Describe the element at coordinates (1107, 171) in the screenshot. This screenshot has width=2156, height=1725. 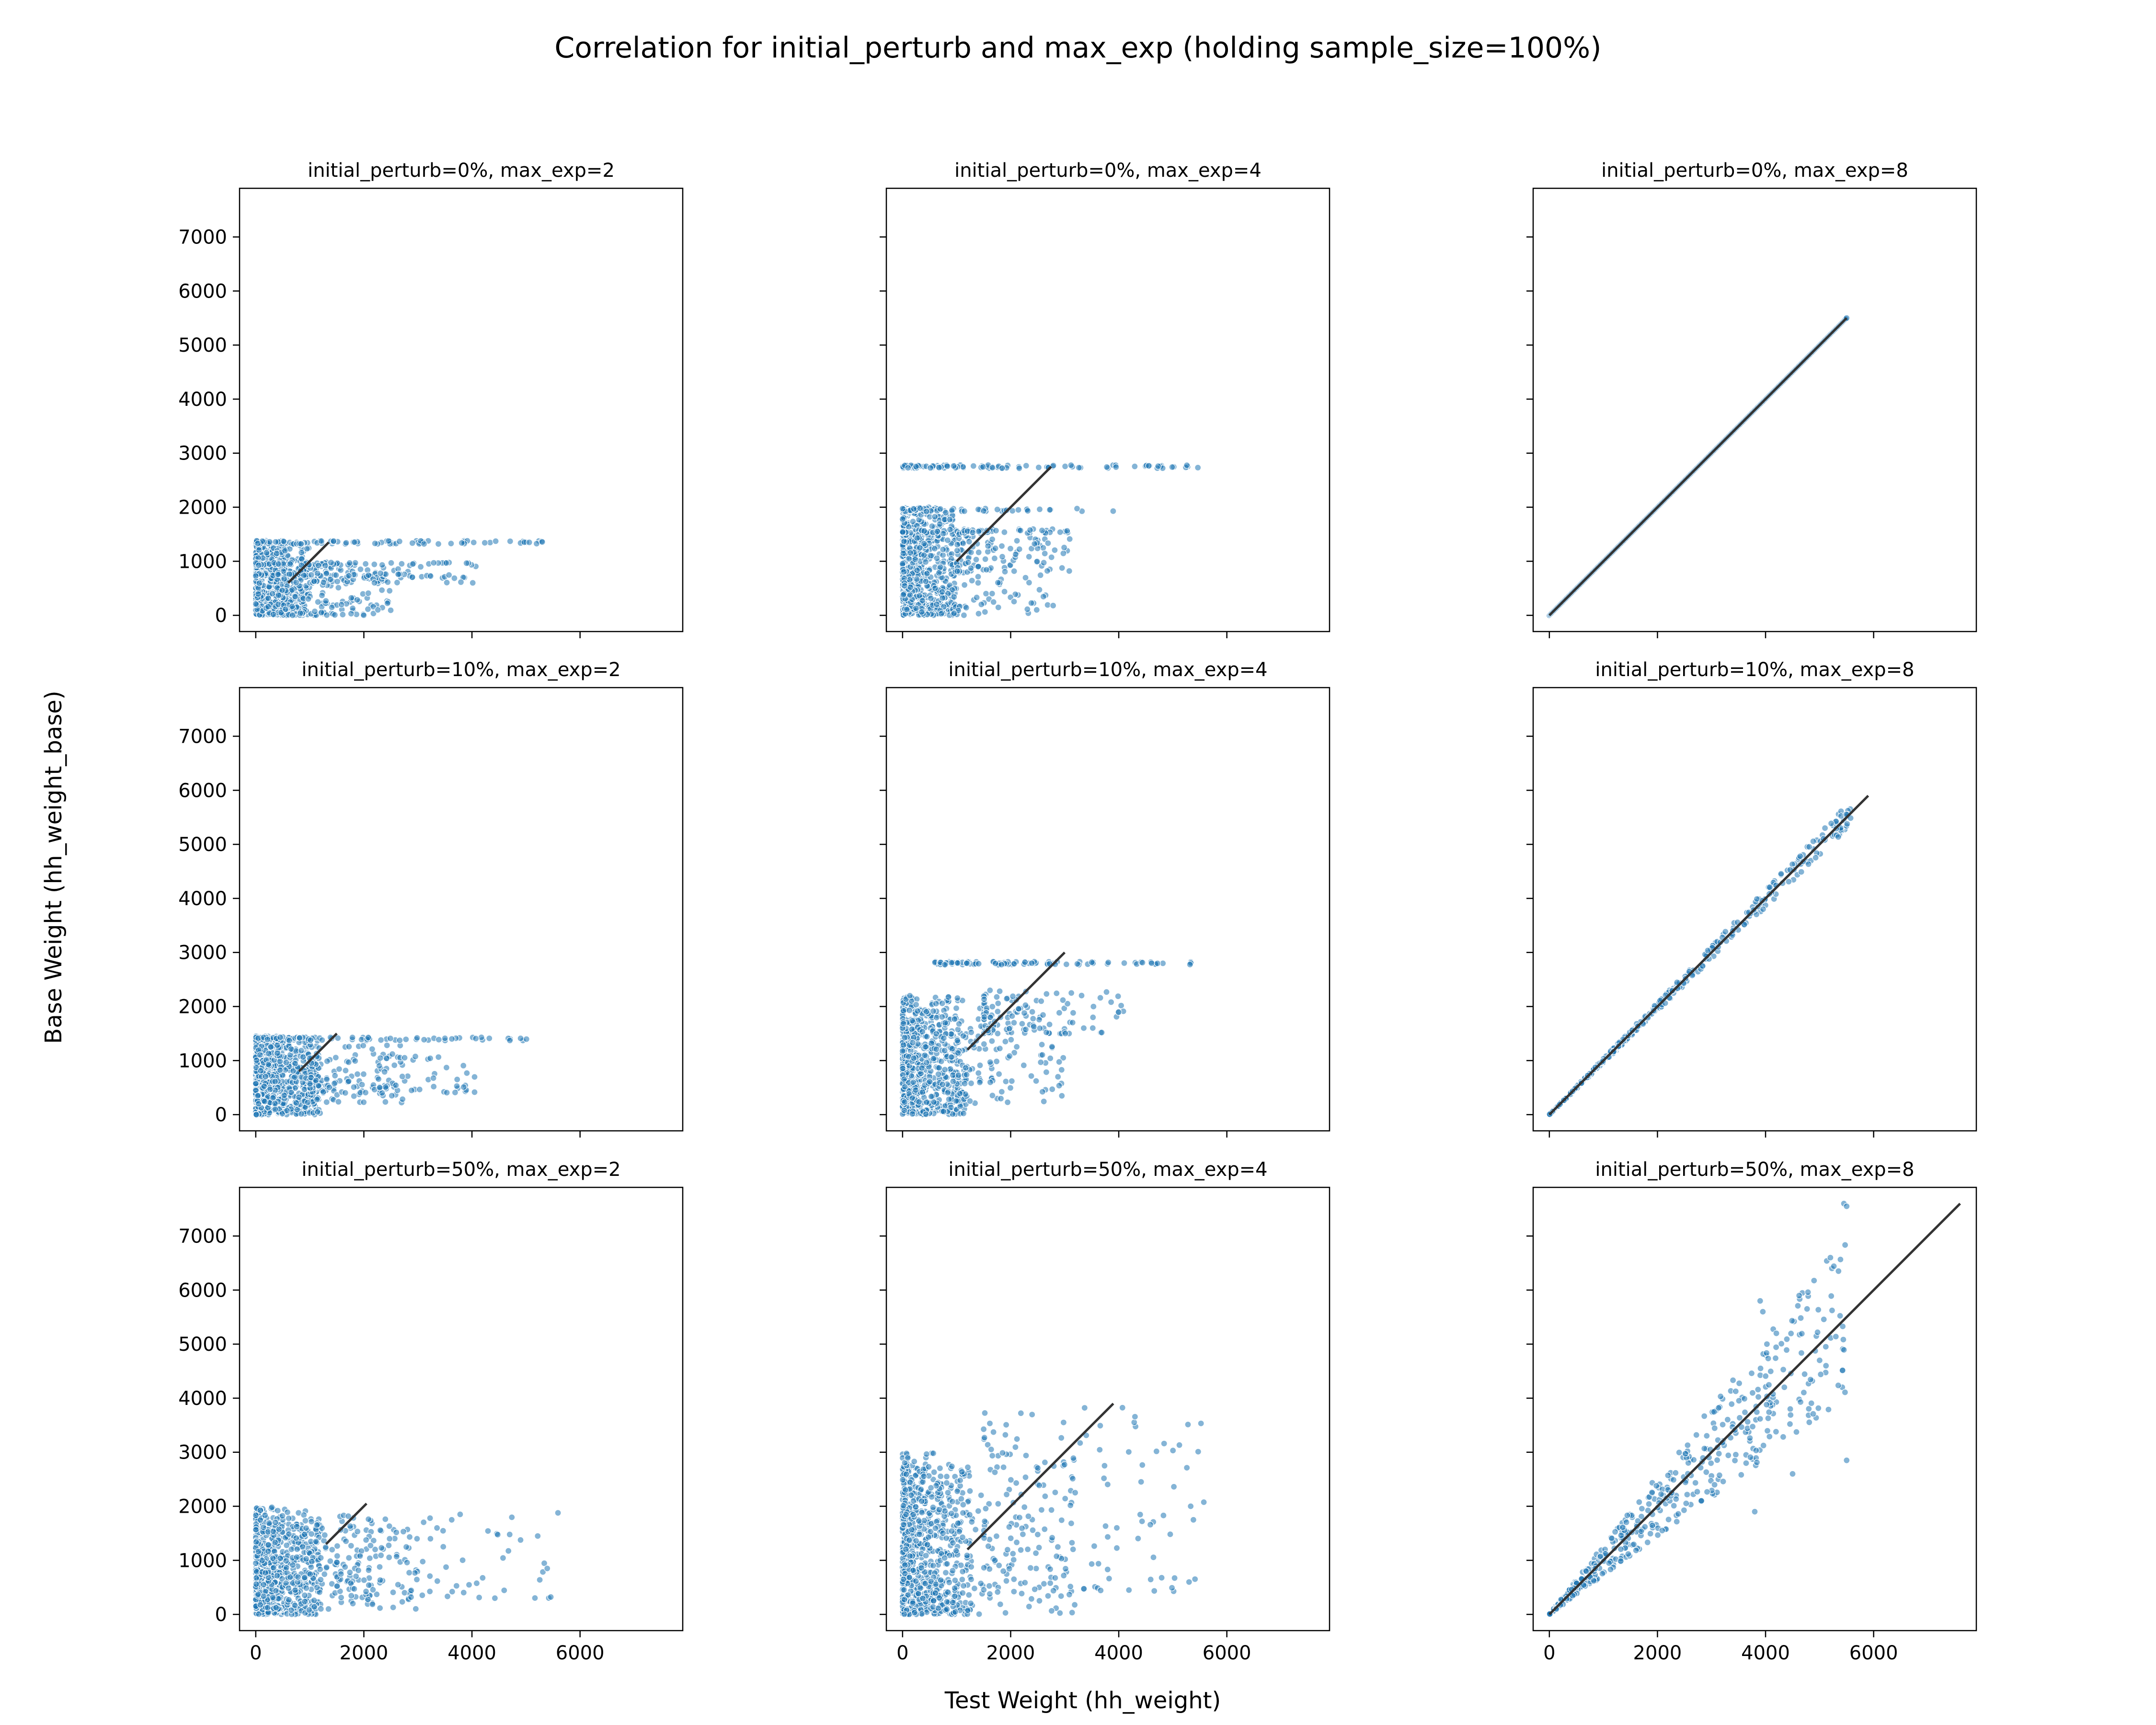
I see `panel-title: initial_perturb=0%, max_exp=4` at that location.